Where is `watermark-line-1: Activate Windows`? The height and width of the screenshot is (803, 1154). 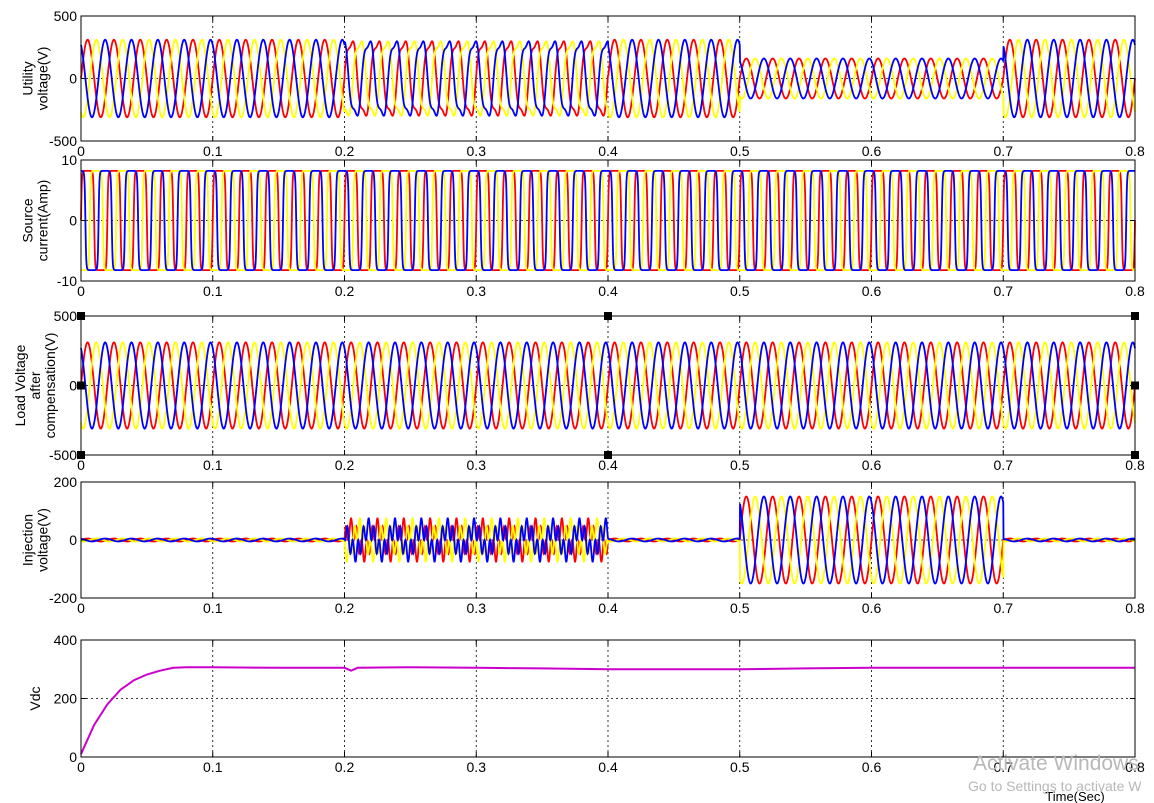
watermark-line-1: Activate Windows is located at coordinates (1056, 763).